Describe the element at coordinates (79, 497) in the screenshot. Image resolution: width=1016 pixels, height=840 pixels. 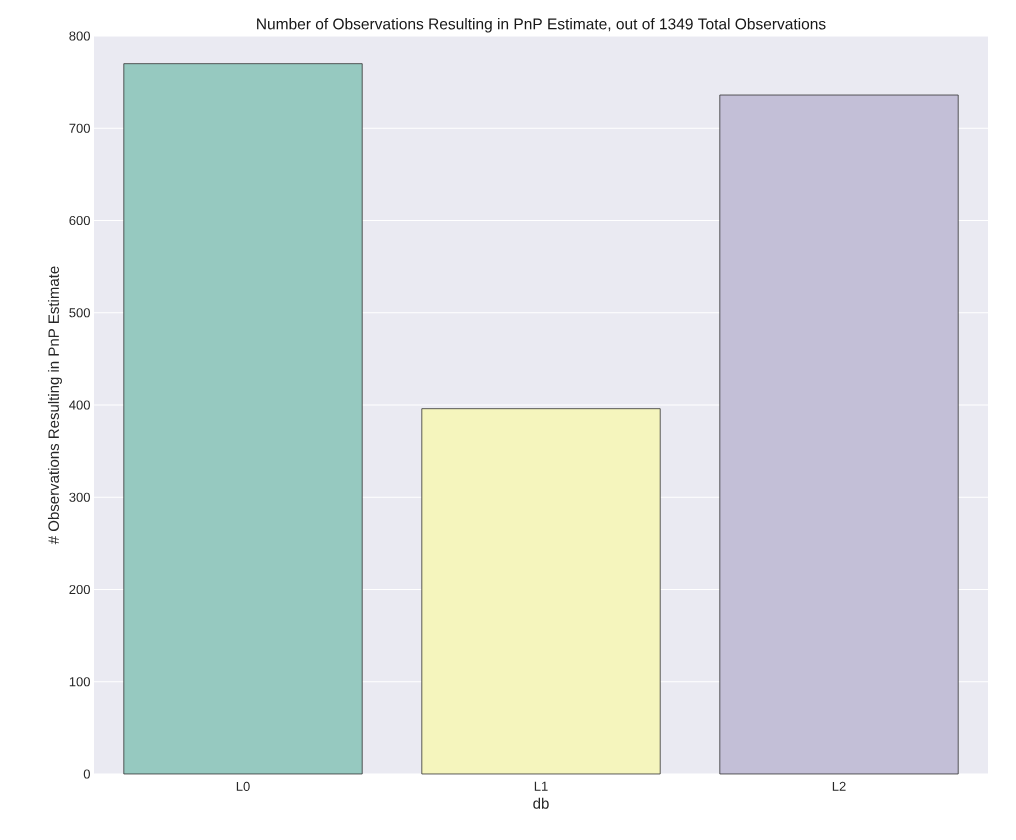
I see `y-tick-label: 300` at that location.